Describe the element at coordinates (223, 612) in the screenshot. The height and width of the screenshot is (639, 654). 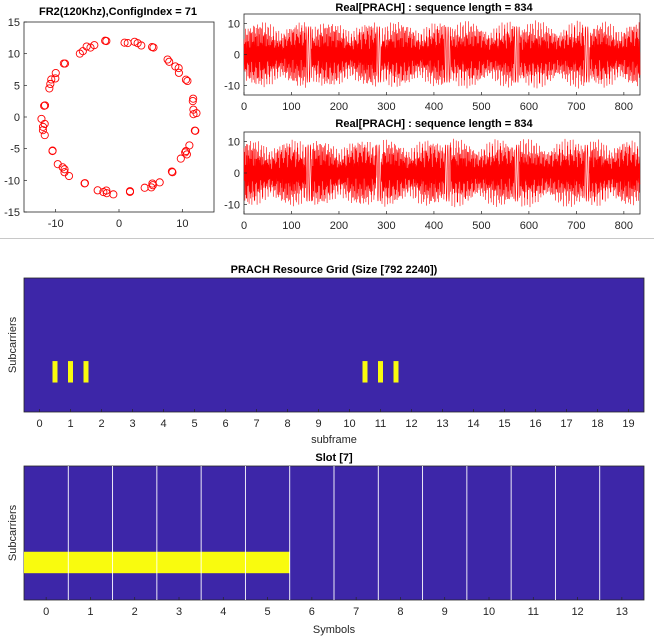
I see `slot-xtick-label: 4` at that location.